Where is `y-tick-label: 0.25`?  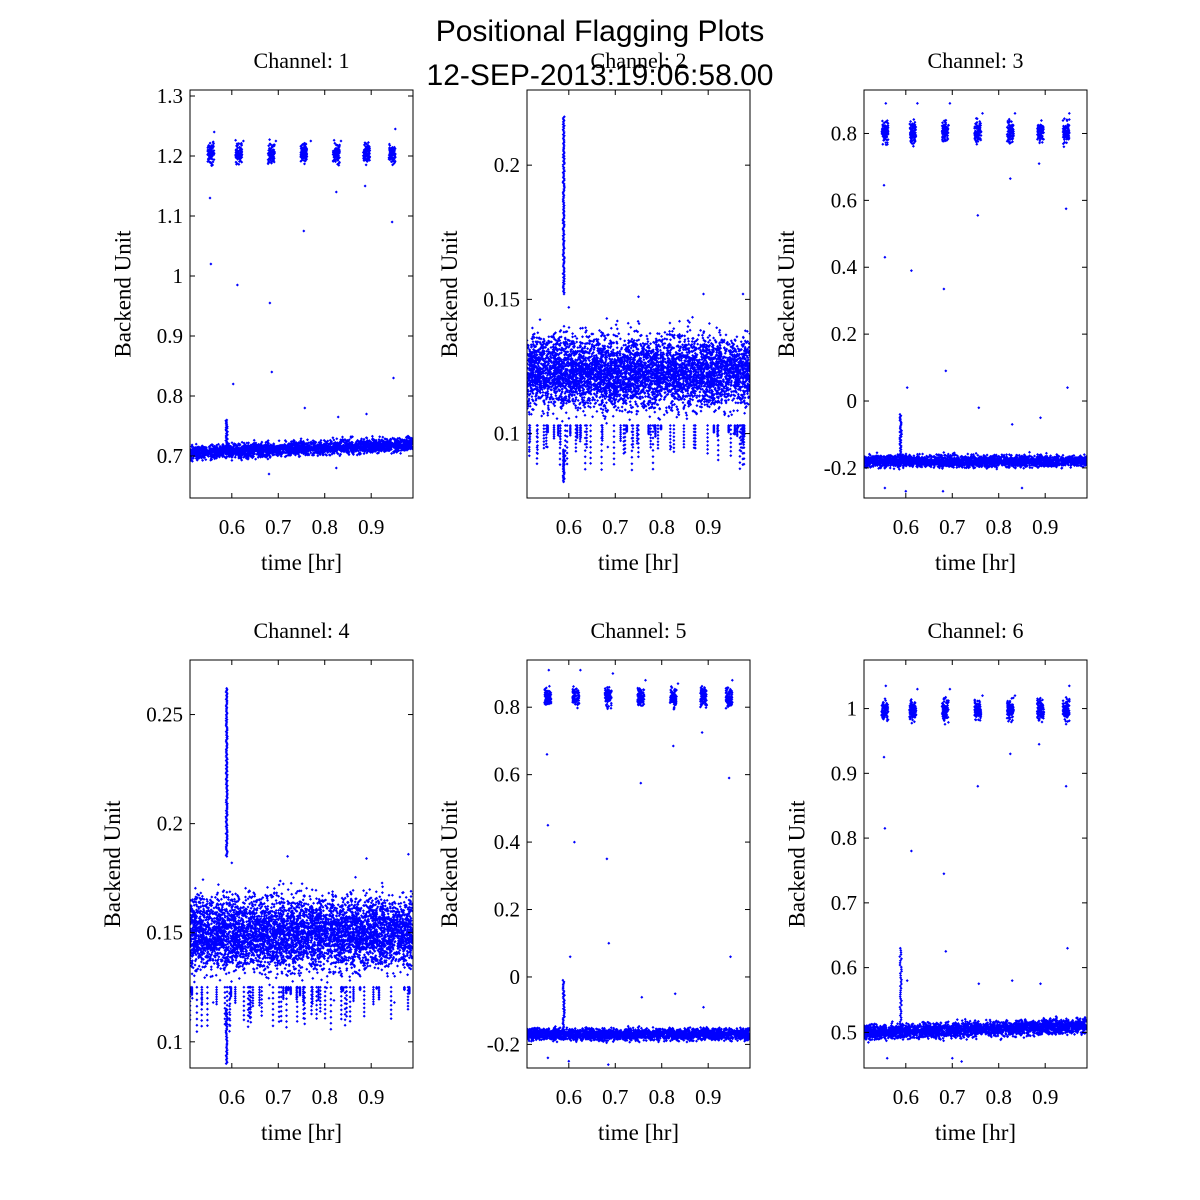
y-tick-label: 0.25 is located at coordinates (164, 715).